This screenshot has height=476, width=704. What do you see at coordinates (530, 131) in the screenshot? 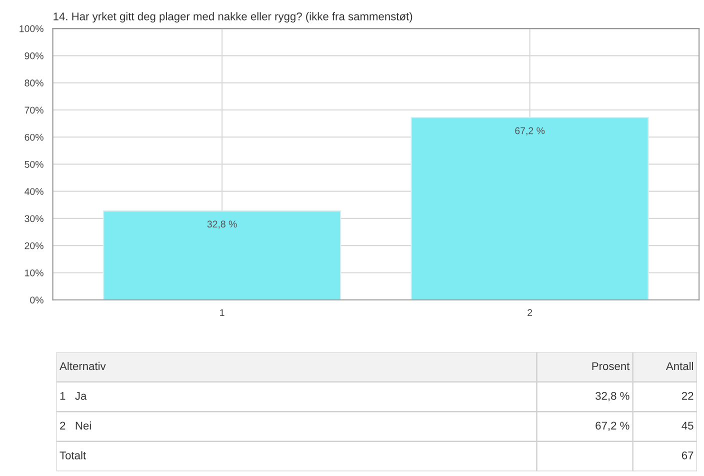
I see `data-label: 67,2 %` at bounding box center [530, 131].